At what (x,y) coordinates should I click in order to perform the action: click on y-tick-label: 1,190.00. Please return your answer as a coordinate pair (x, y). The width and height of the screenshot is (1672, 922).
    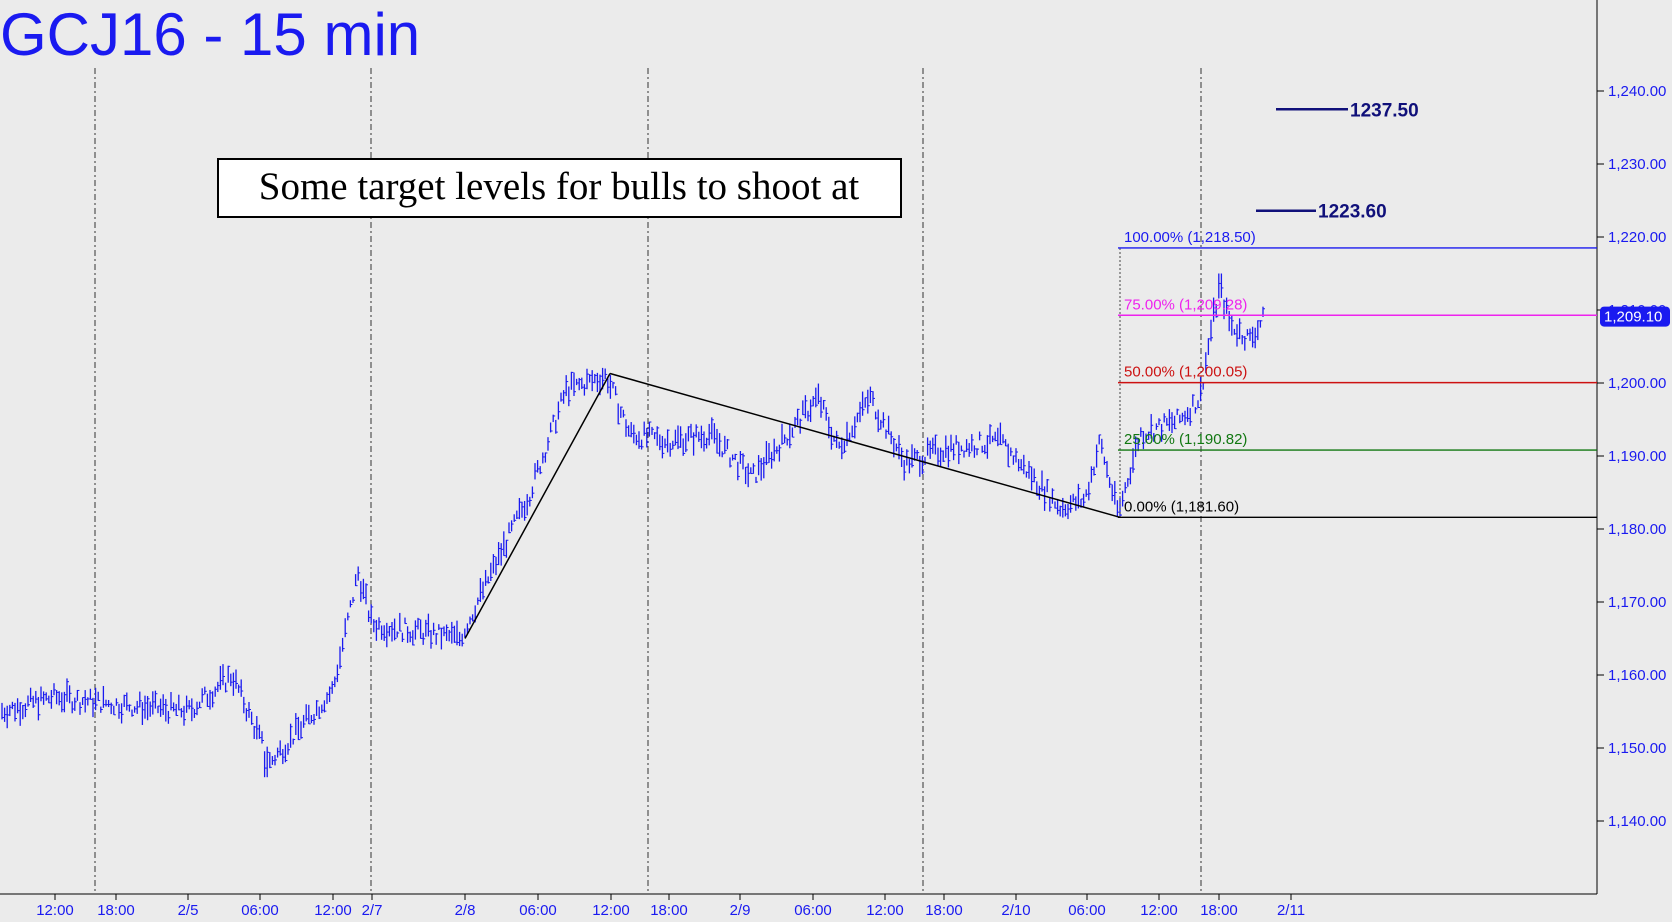
    Looking at the image, I should click on (1637, 456).